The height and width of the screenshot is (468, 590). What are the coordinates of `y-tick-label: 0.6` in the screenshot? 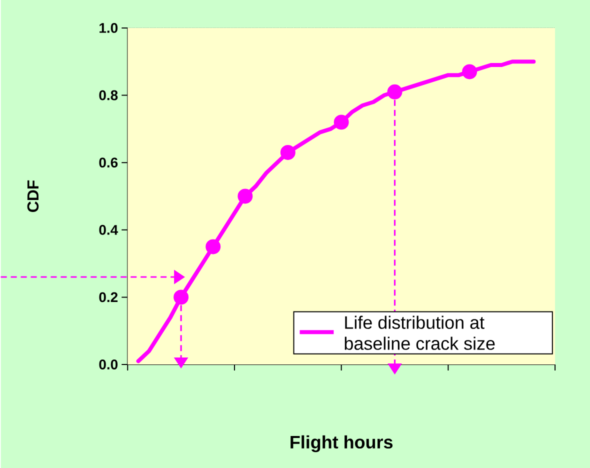 It's located at (108, 162).